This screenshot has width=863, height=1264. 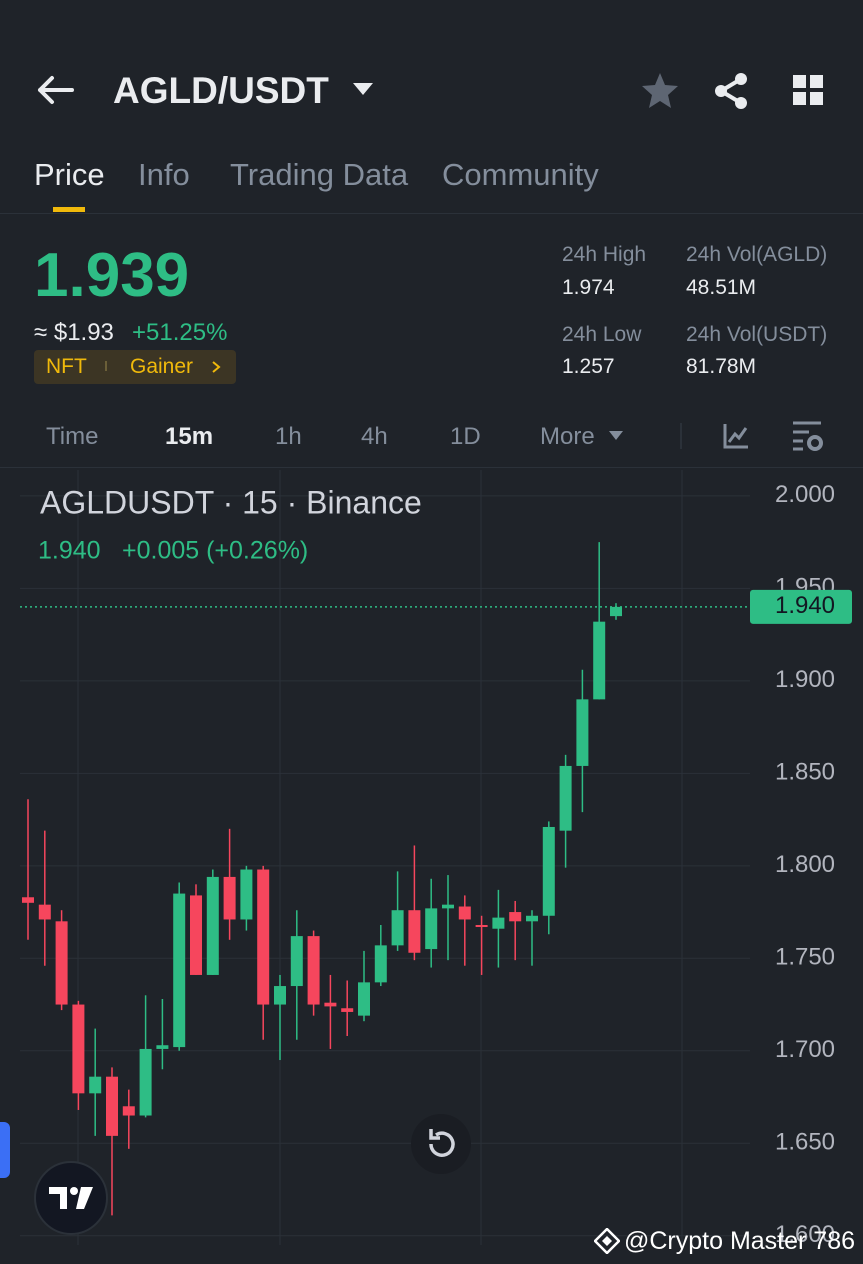 I want to click on y-tick-label: 1.900, so click(x=805, y=679).